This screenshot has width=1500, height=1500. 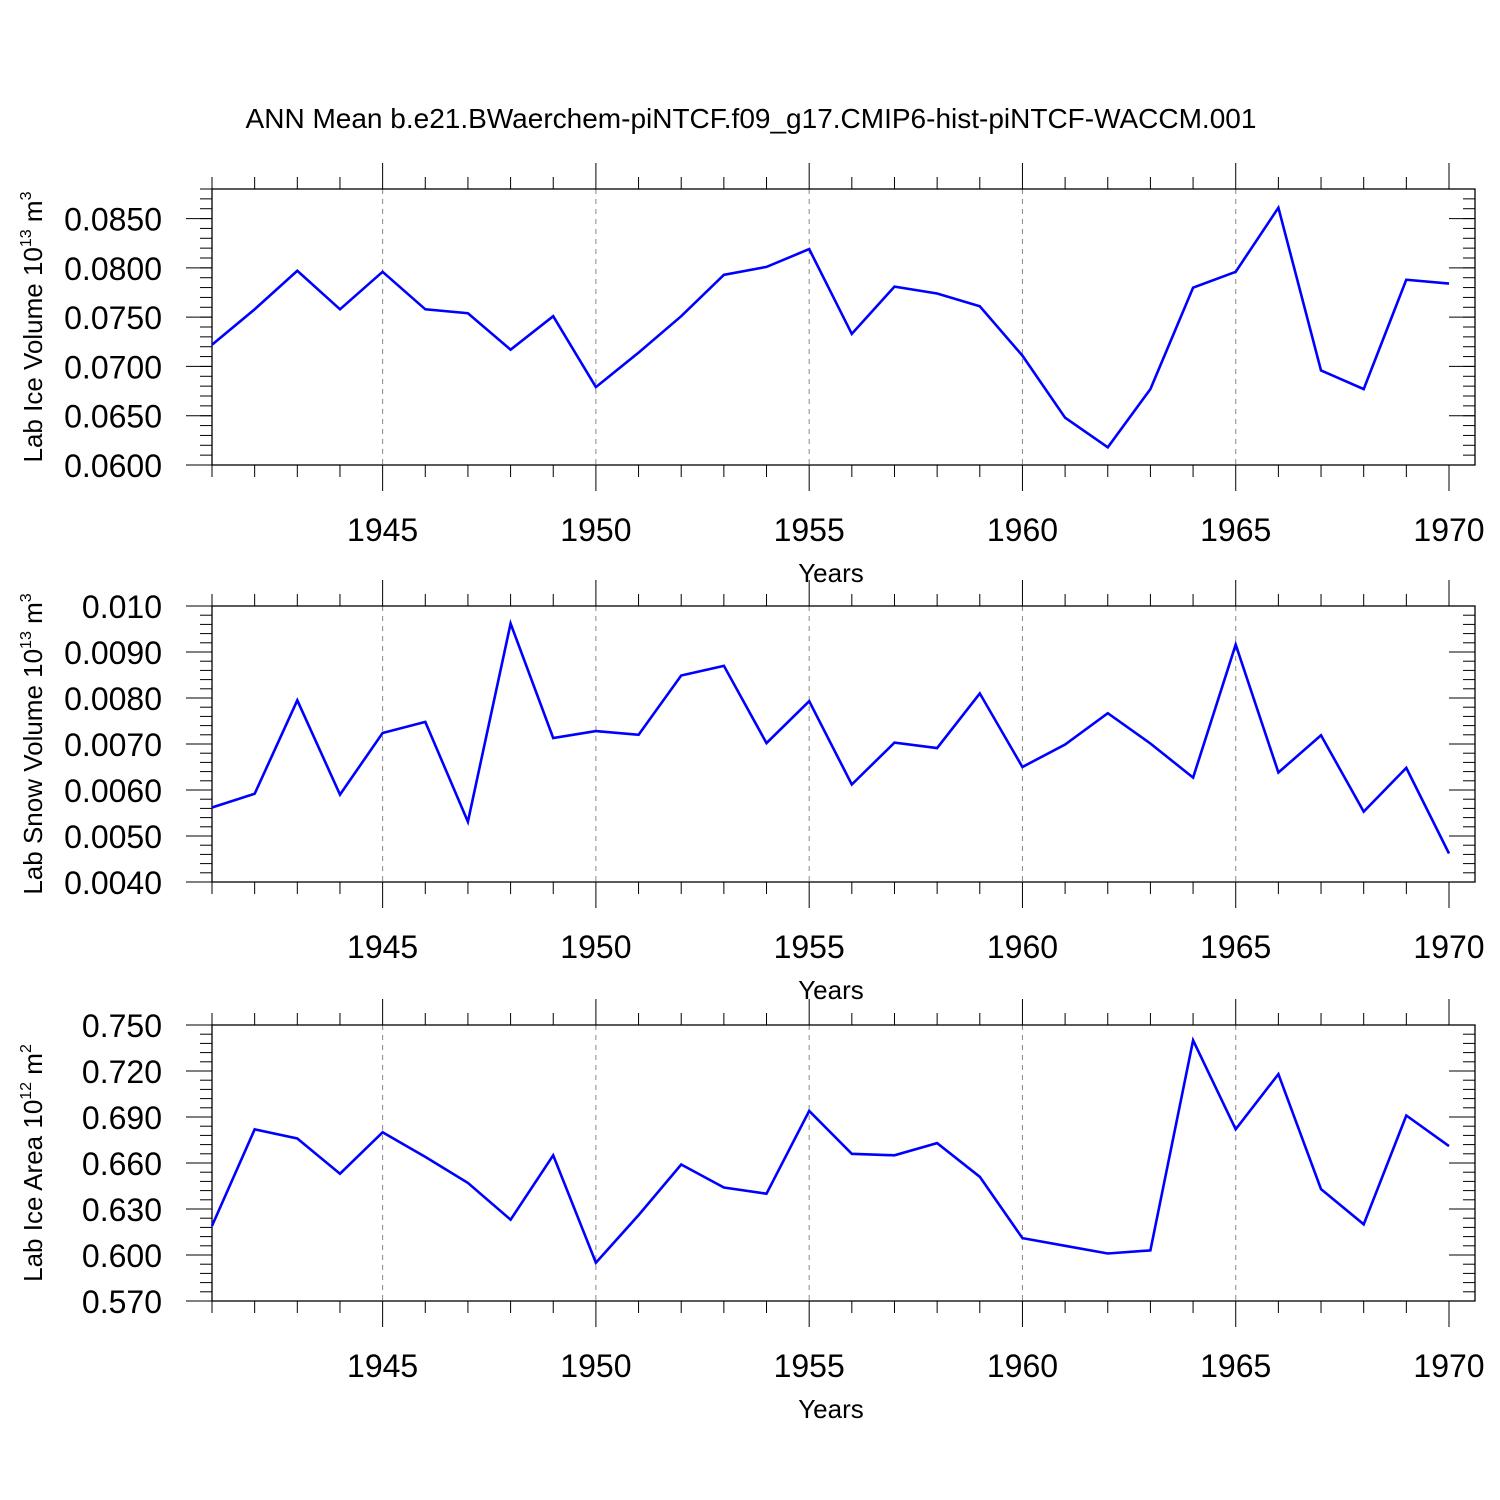 I want to click on y-tick-label: 0.0070, so click(x=113, y=745).